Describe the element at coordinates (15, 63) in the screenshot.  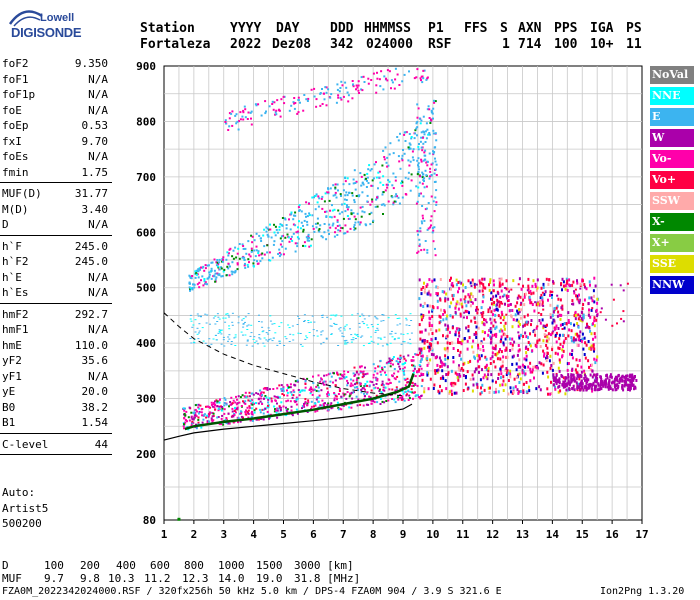
I see `param-name: foF2` at that location.